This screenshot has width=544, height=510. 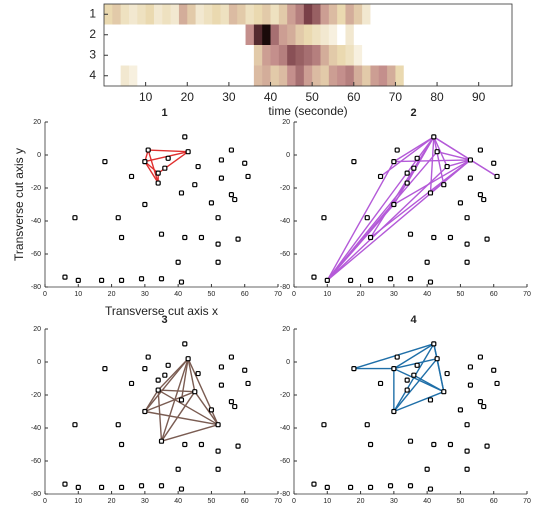 What do you see at coordinates (178, 294) in the screenshot?
I see `x-tick-label: 40` at bounding box center [178, 294].